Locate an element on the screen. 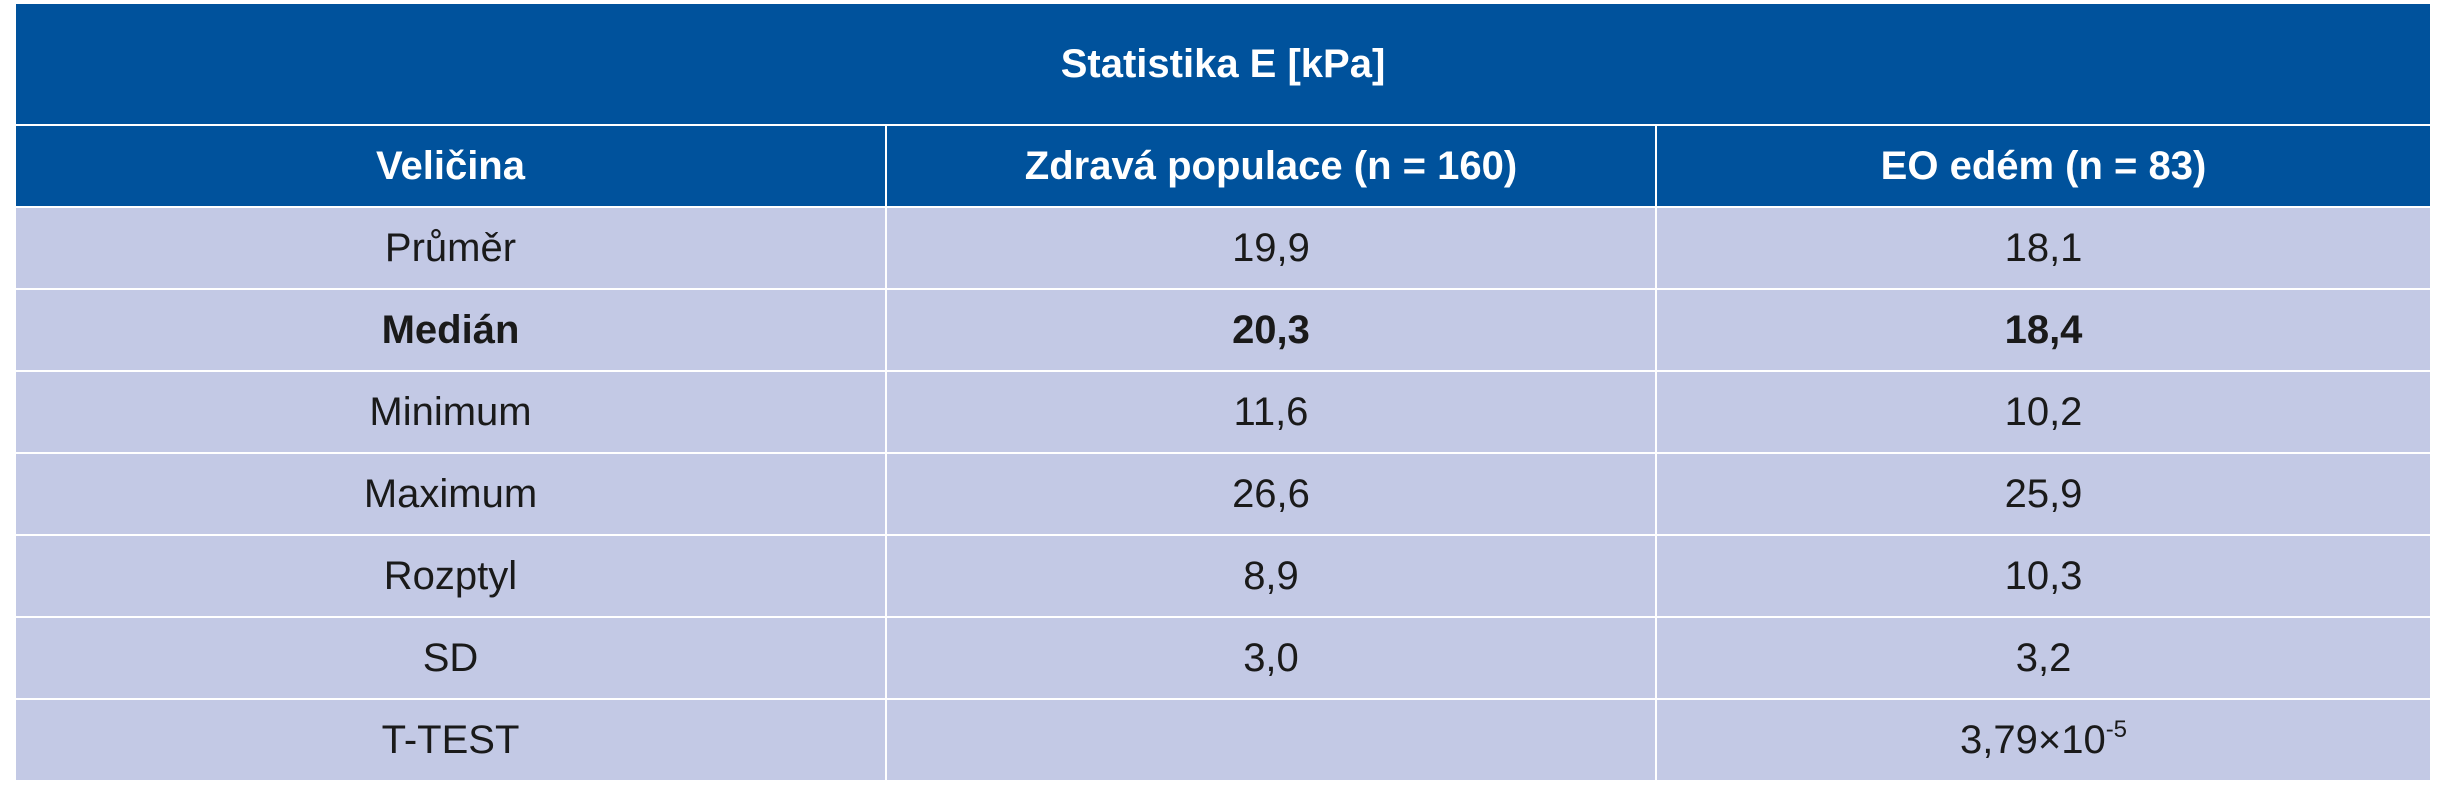  row-label: T-TEST is located at coordinates (451, 739).